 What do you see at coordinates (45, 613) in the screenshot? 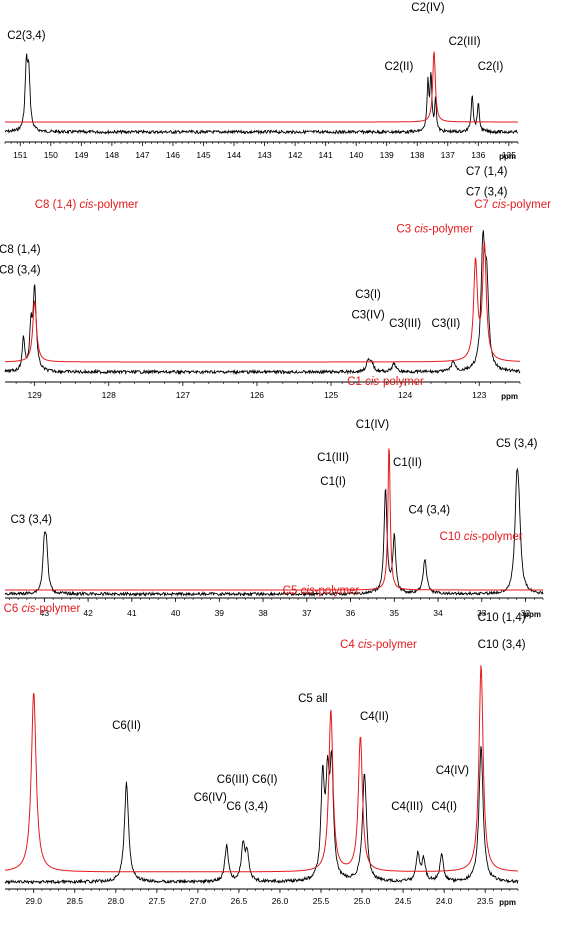
I see `x-tick-label: 43` at bounding box center [45, 613].